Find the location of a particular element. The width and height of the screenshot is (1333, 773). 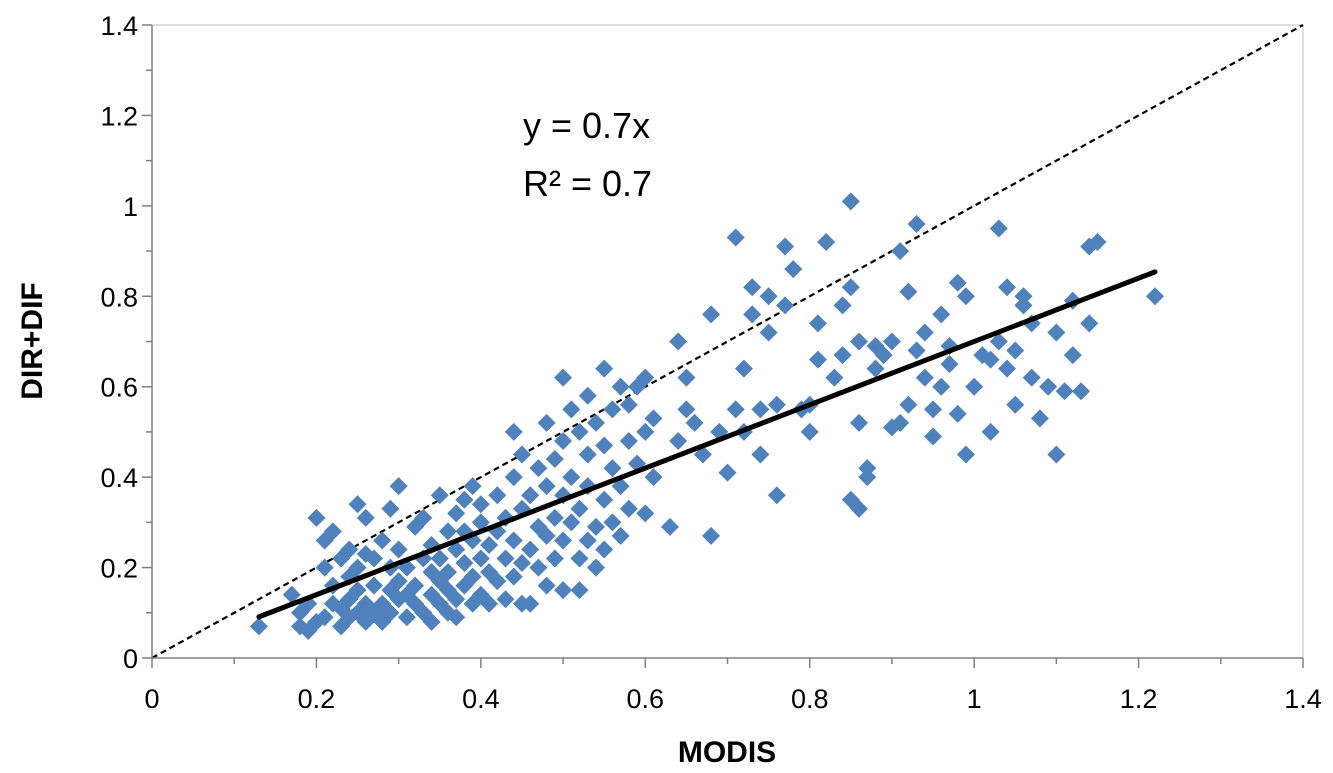

y-tick-label: 1 is located at coordinates (130, 207).